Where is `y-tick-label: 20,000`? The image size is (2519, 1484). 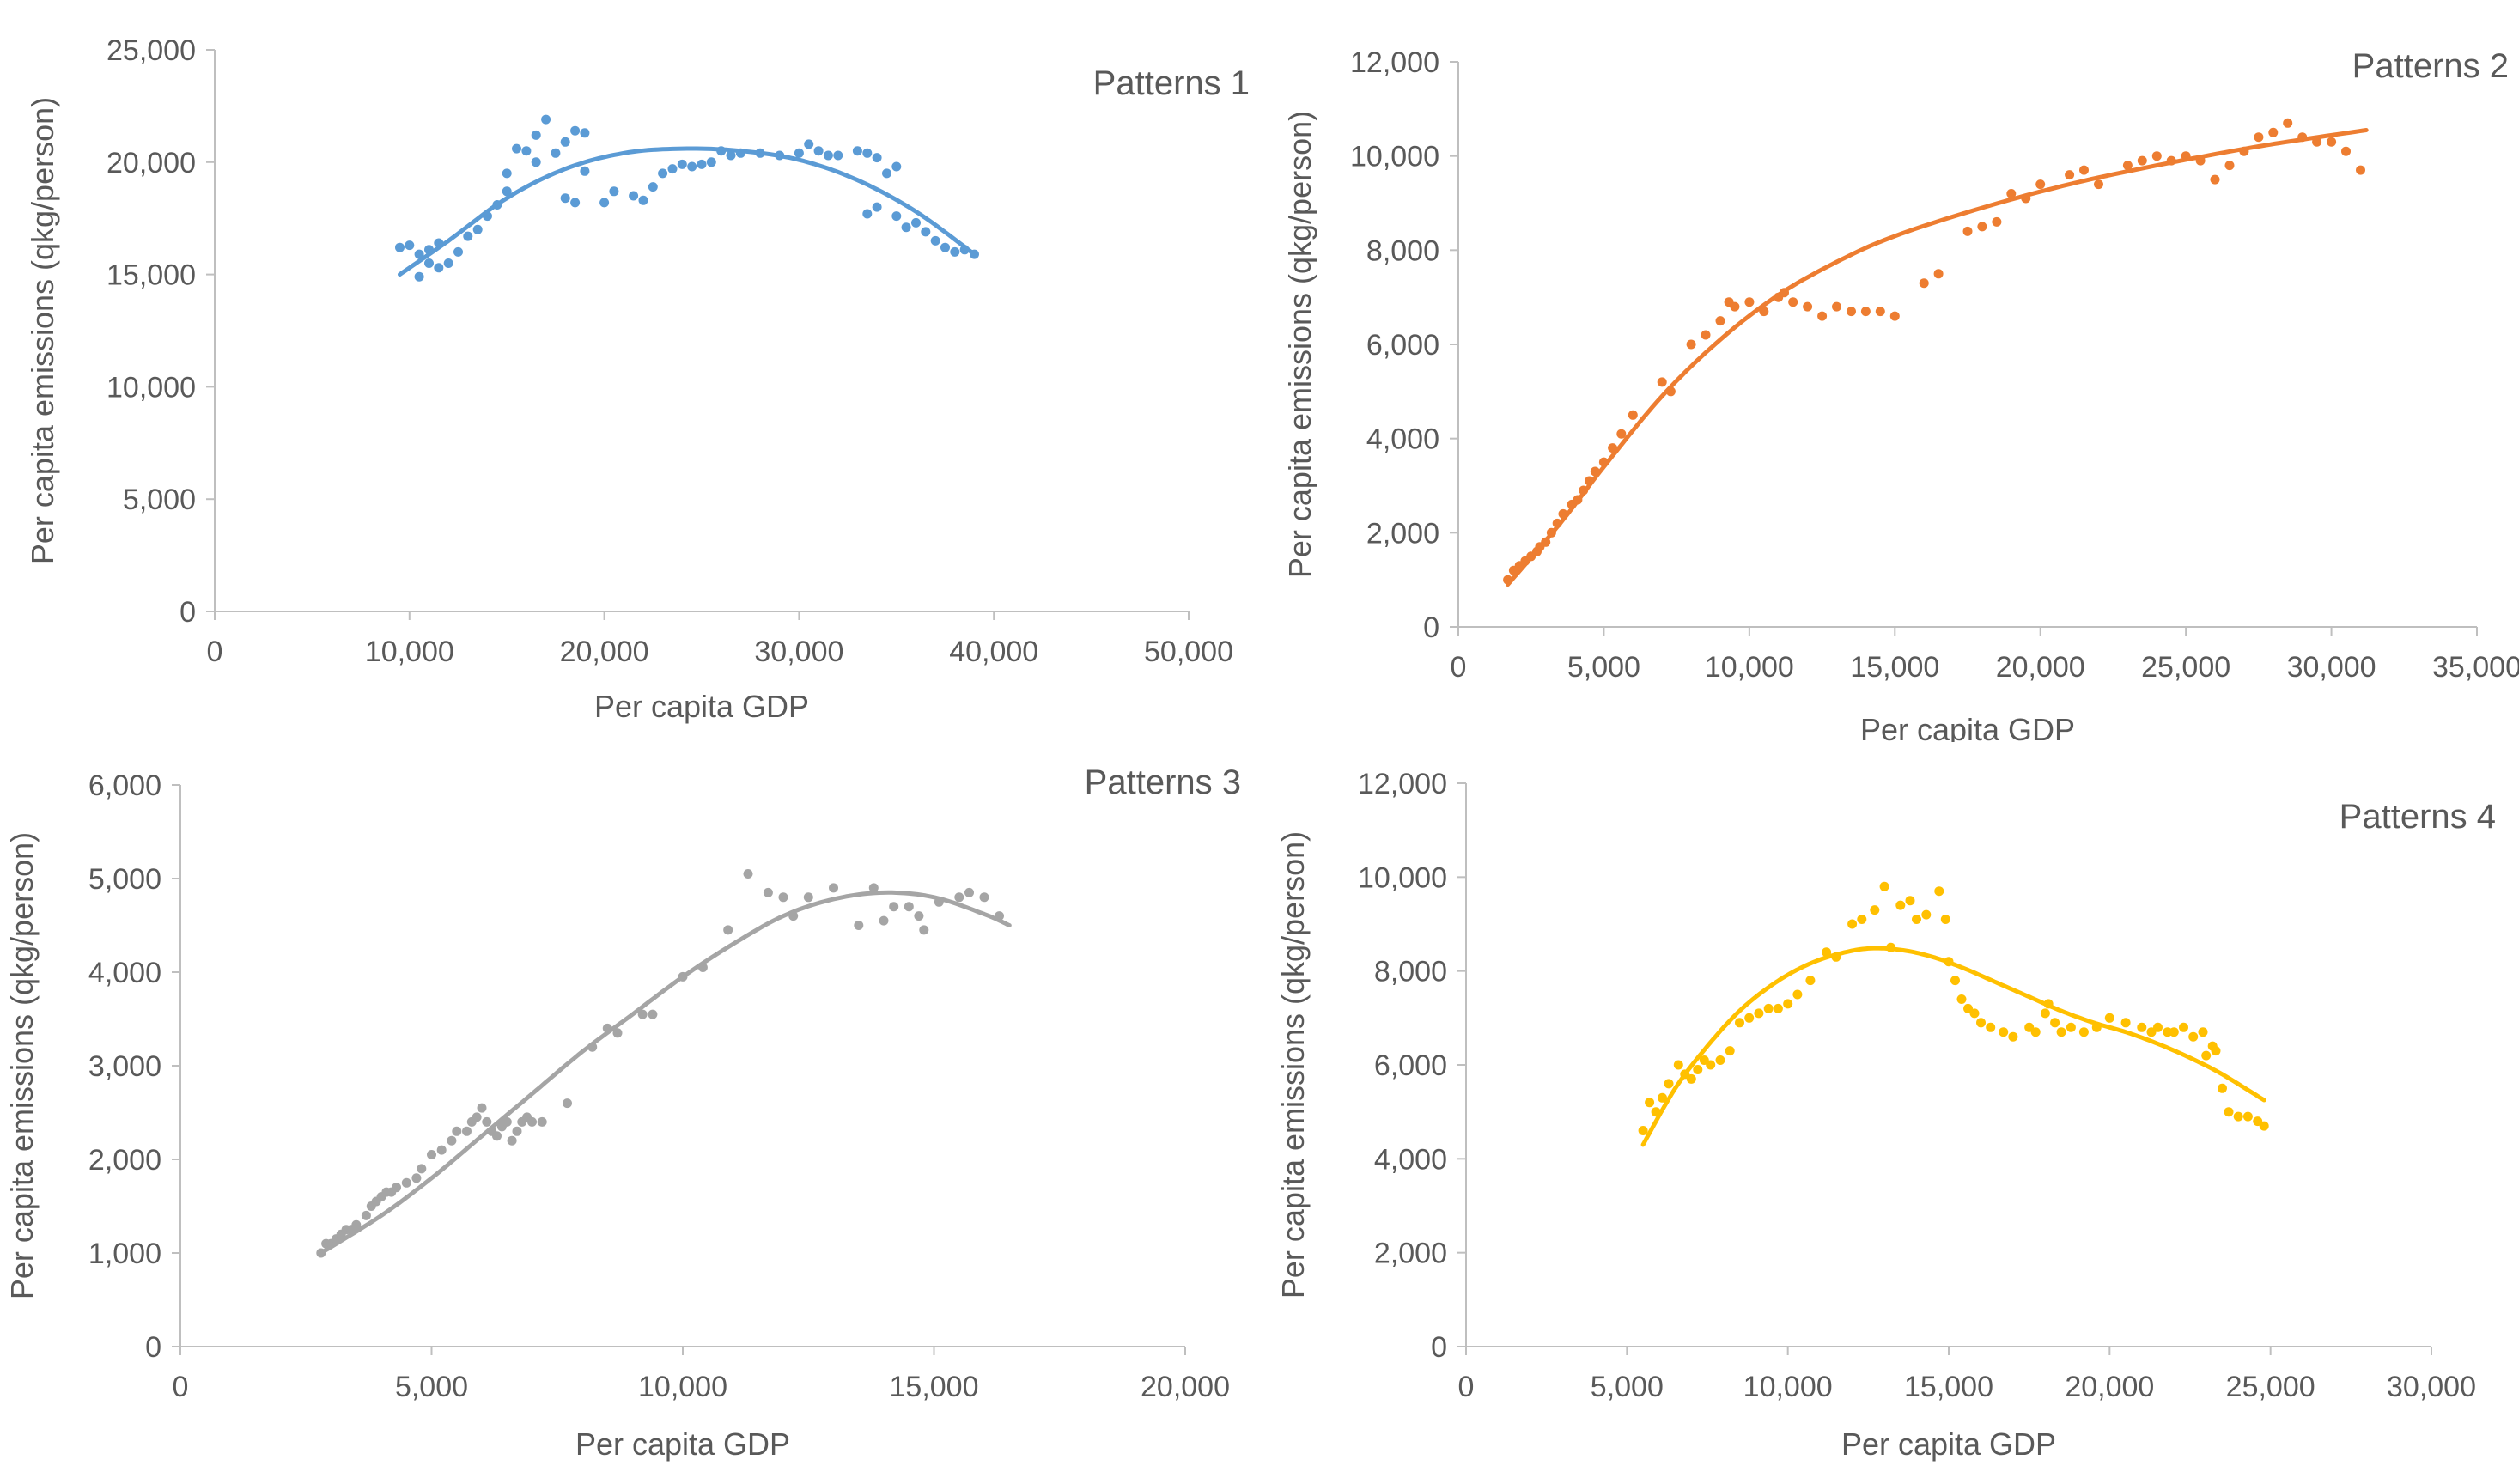 y-tick-label: 20,000 is located at coordinates (151, 163).